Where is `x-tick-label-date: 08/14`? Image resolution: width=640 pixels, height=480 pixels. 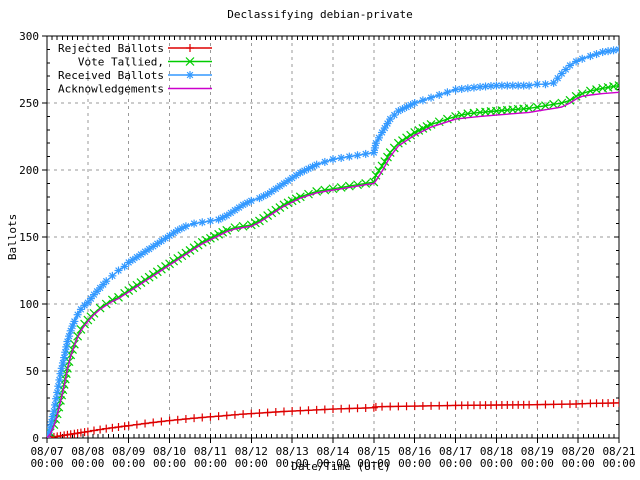
x-tick-label-date: 08/14 is located at coordinates (332, 451).